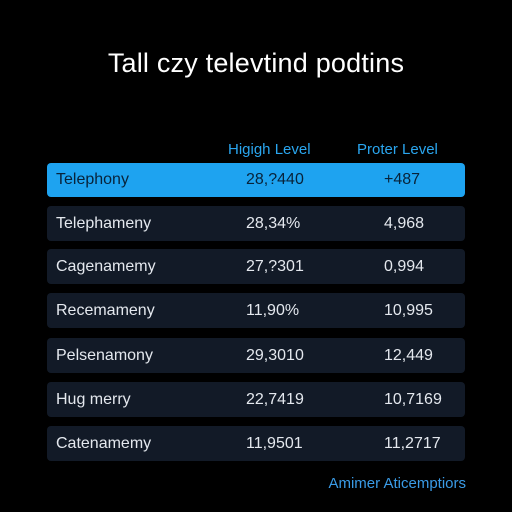 The width and height of the screenshot is (512, 512). Describe the element at coordinates (92, 179) in the screenshot. I see `row-name: Telephony` at that location.